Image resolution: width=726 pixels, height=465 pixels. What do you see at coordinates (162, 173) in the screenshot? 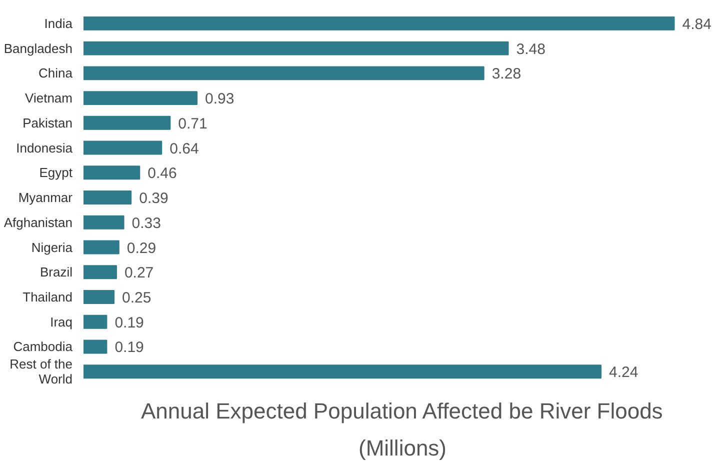
I see `data-label: 0.46` at bounding box center [162, 173].